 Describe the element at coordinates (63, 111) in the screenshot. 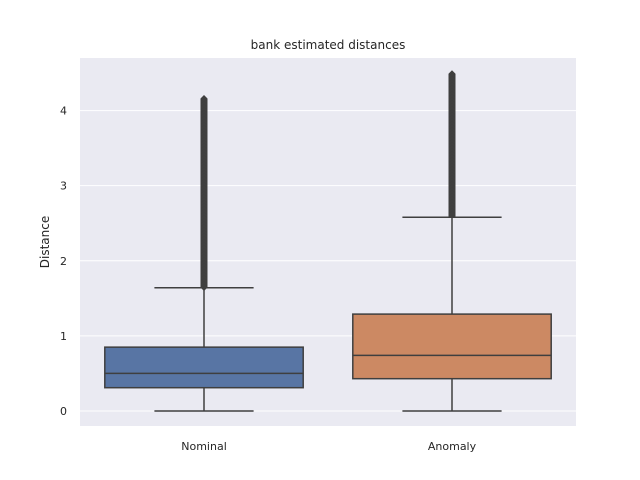

I see `y-tick-label: 4` at that location.